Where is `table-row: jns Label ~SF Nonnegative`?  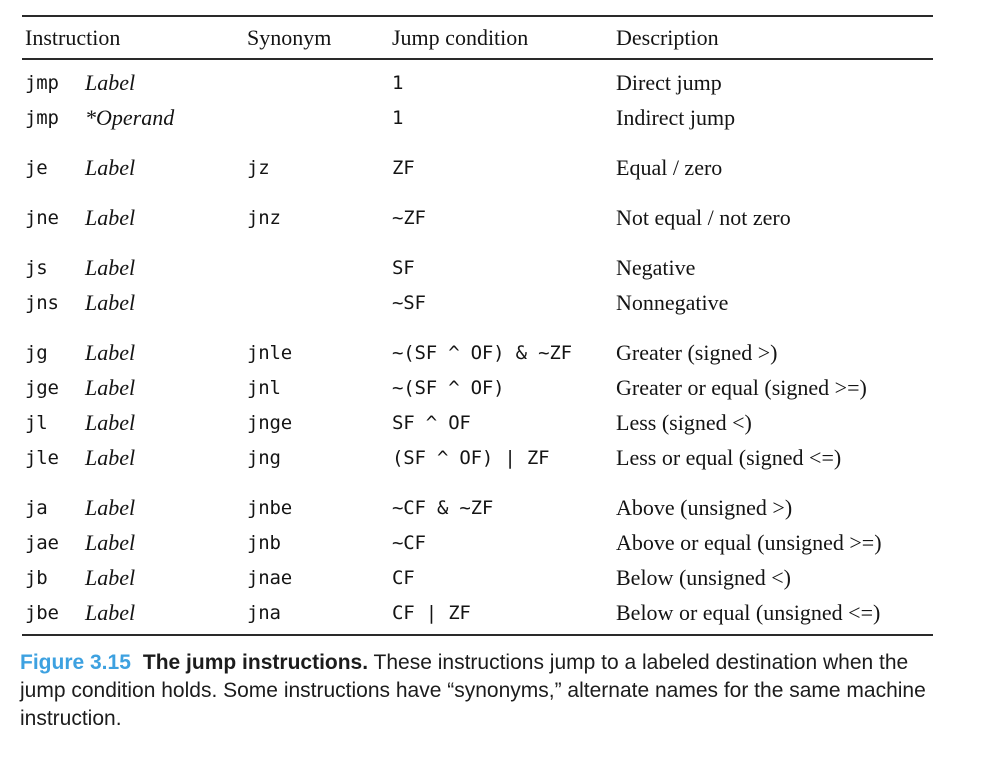 table-row: jns Label ~SF Nonnegative is located at coordinates (477, 302).